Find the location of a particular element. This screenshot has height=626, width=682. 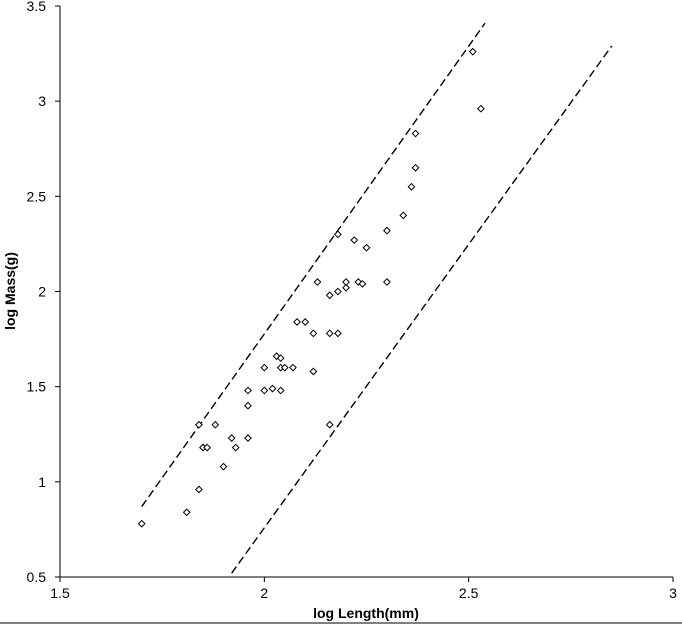

x-tick-label: 1.5 is located at coordinates (60, 593).